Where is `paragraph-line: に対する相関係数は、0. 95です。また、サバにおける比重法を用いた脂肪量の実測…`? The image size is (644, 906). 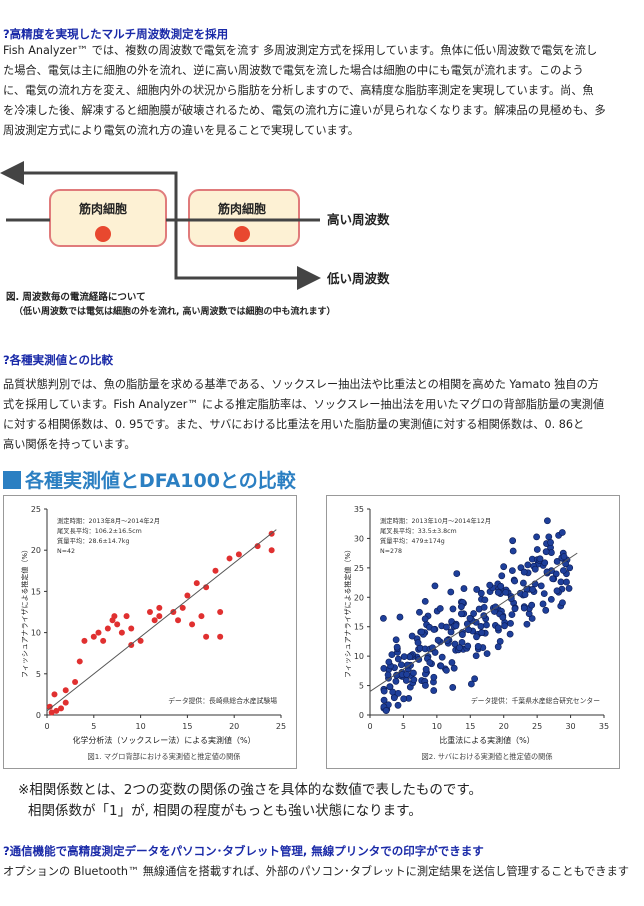 paragraph-line: に対する相関係数は、0. 95です。また、サバにおける比重法を用いた脂肪量の実測… is located at coordinates (294, 424).